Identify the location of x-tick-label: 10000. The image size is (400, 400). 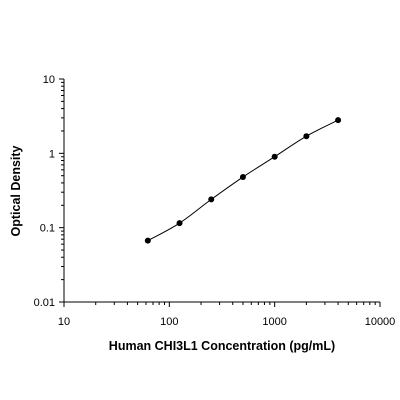
(380, 322).